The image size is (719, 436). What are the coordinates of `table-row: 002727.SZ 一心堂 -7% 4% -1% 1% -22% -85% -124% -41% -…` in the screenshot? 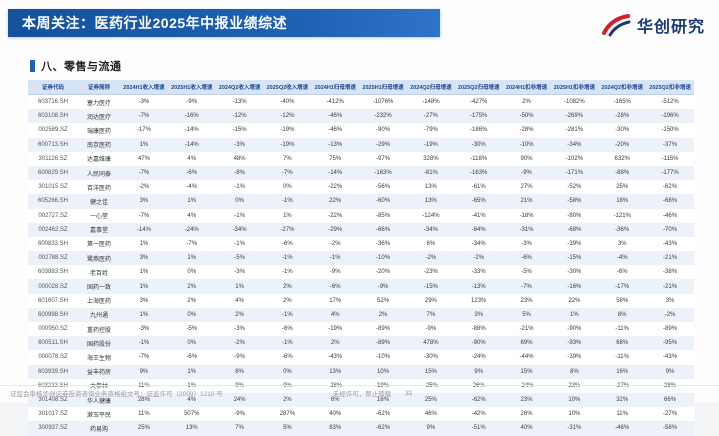 It's located at (361, 215).